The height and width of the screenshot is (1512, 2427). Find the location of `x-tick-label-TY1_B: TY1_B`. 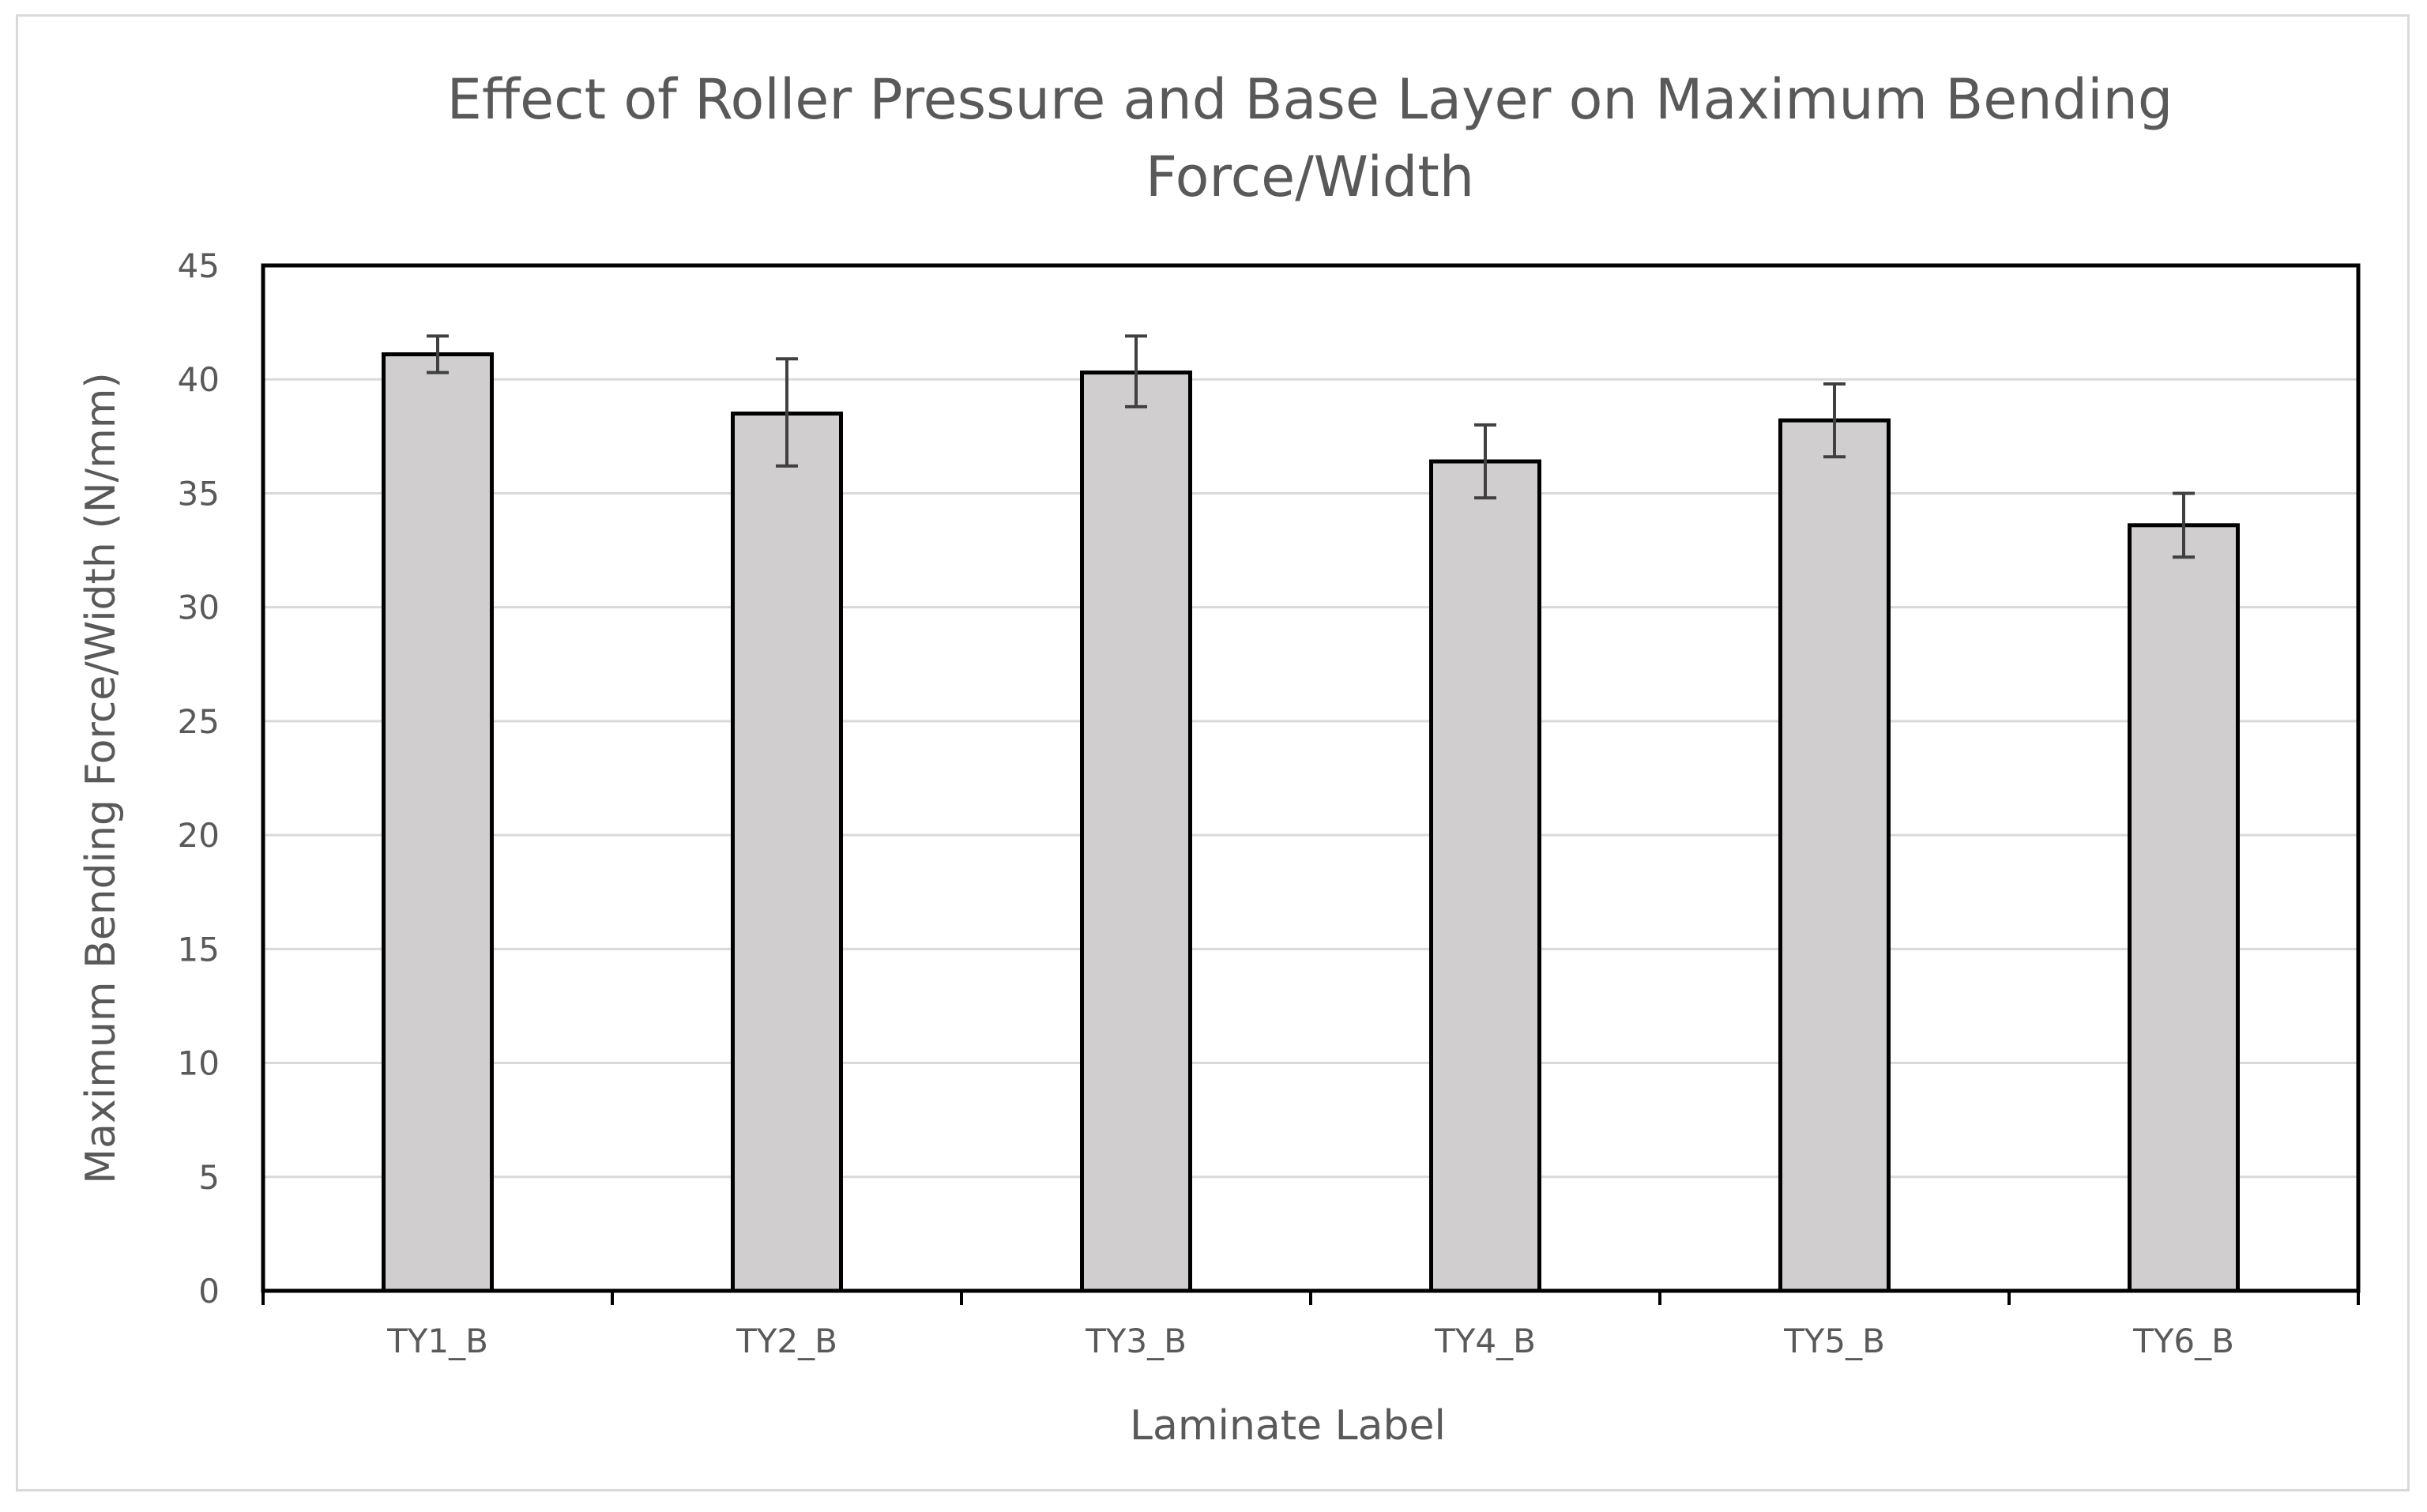

x-tick-label-TY1_B: TY1_B is located at coordinates (437, 1341).